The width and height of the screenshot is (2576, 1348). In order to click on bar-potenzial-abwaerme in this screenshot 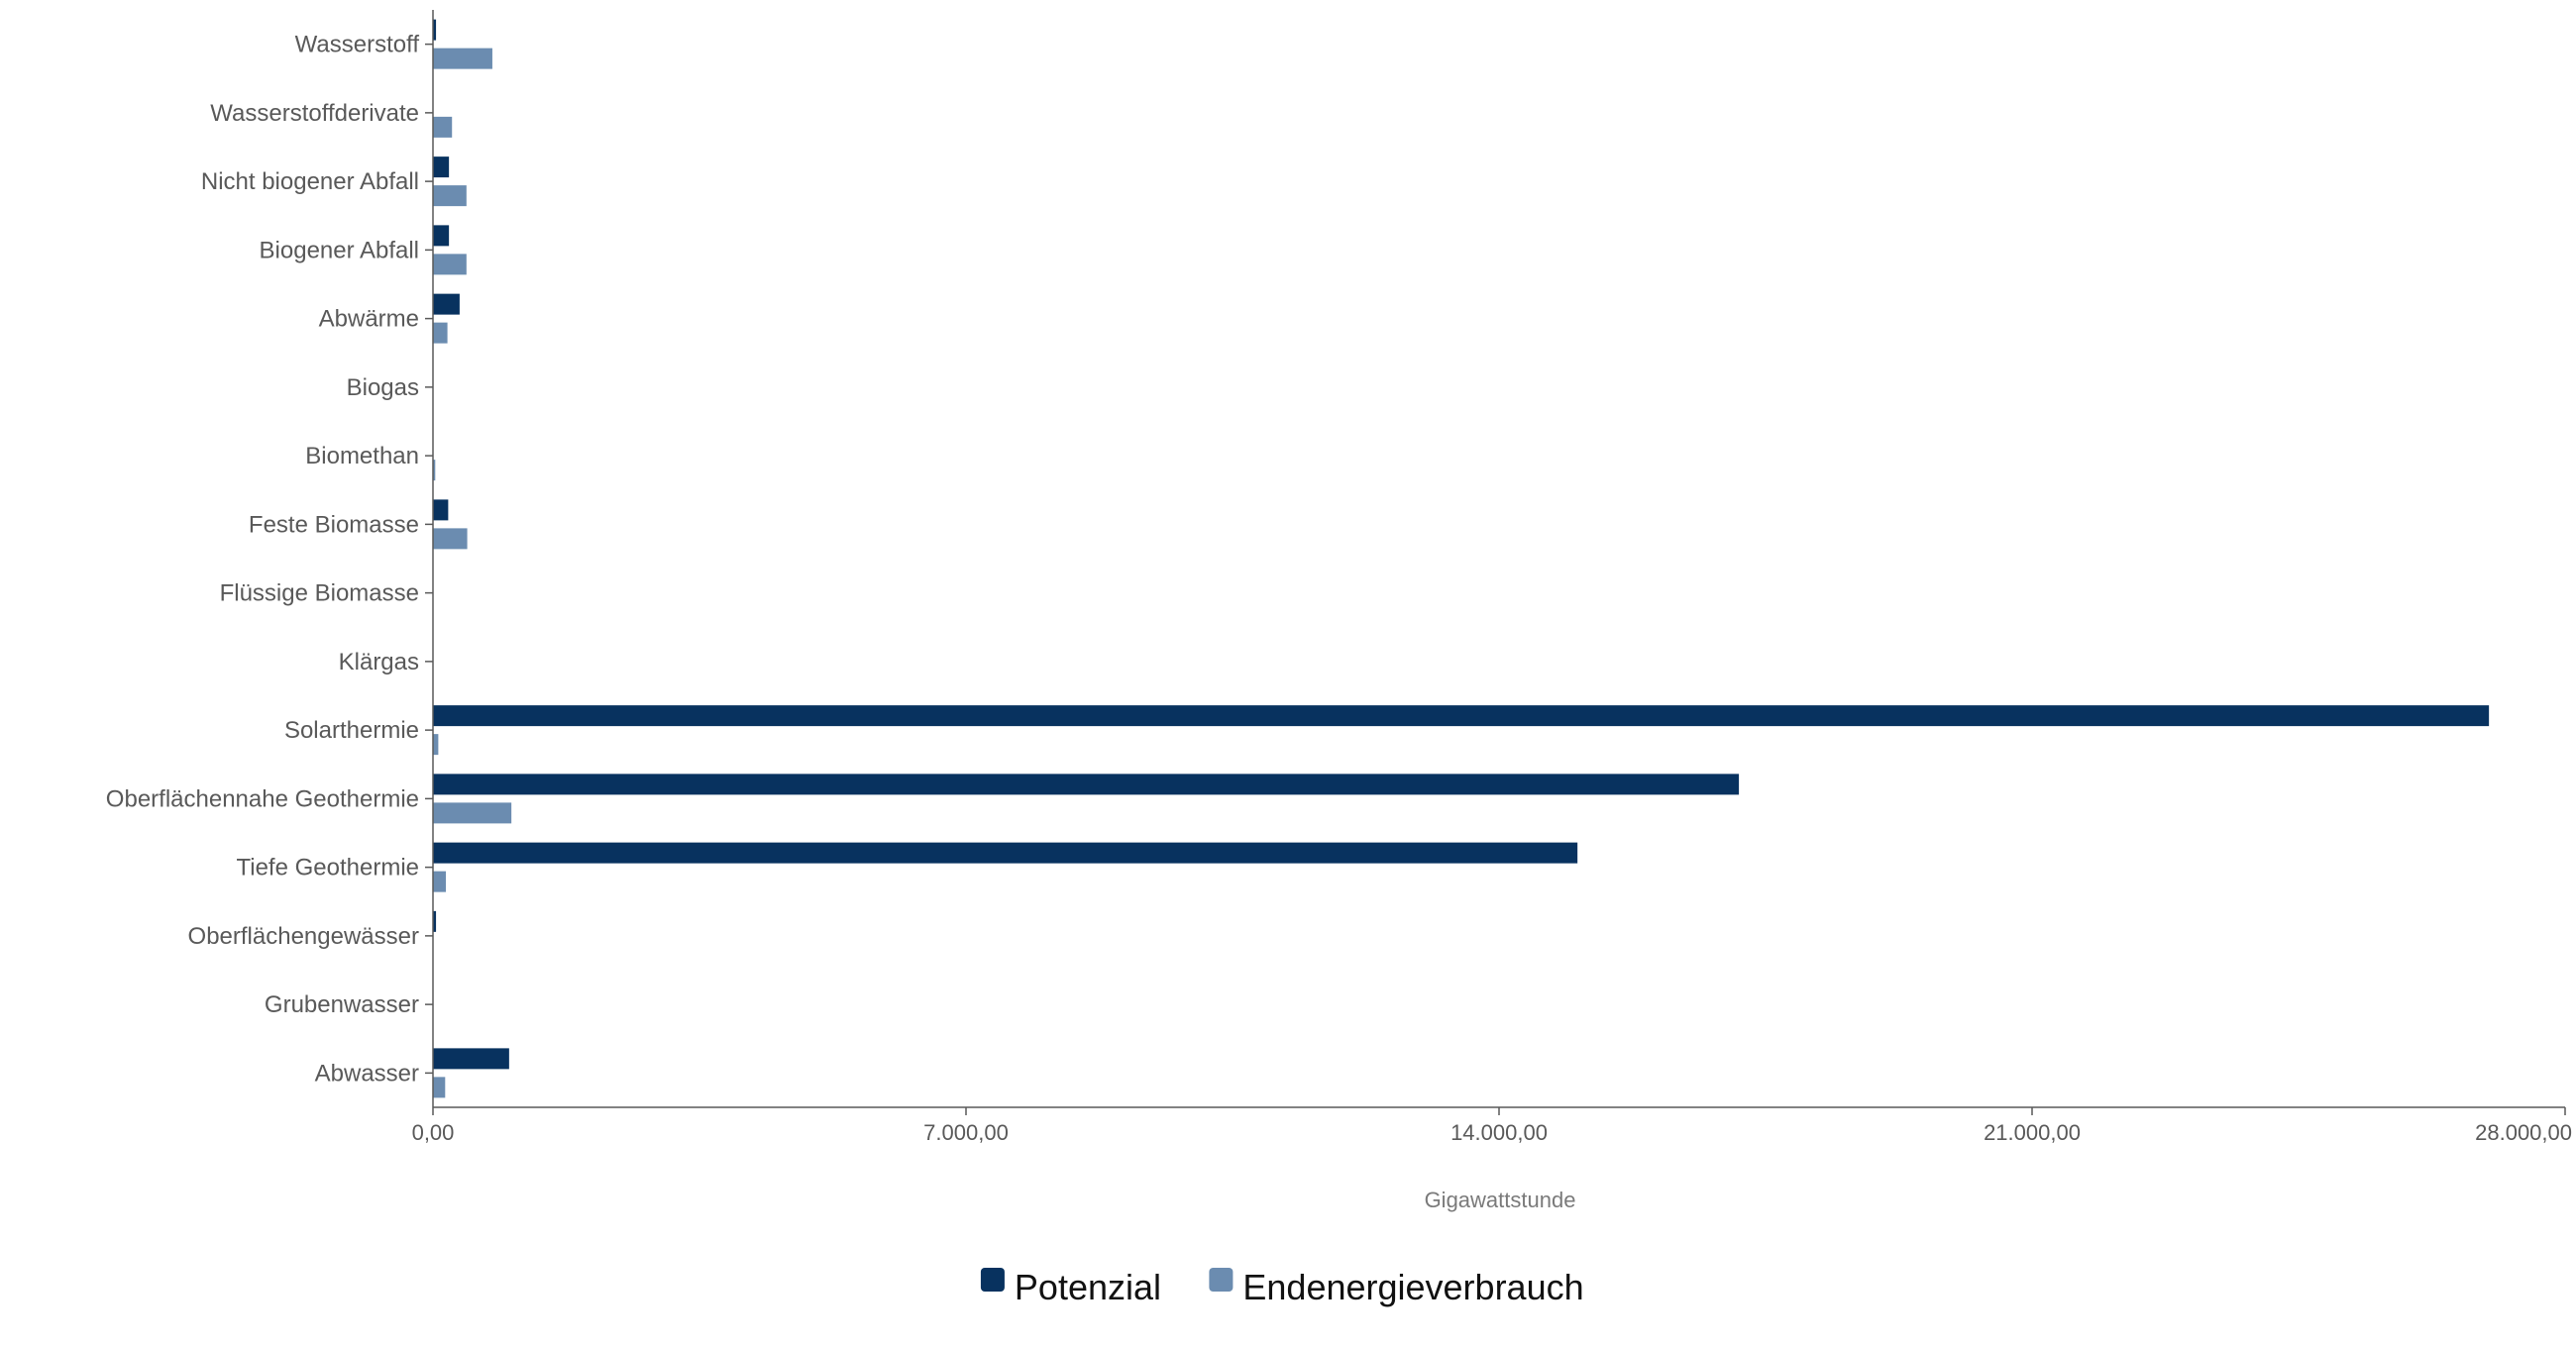, I will do `click(446, 304)`.